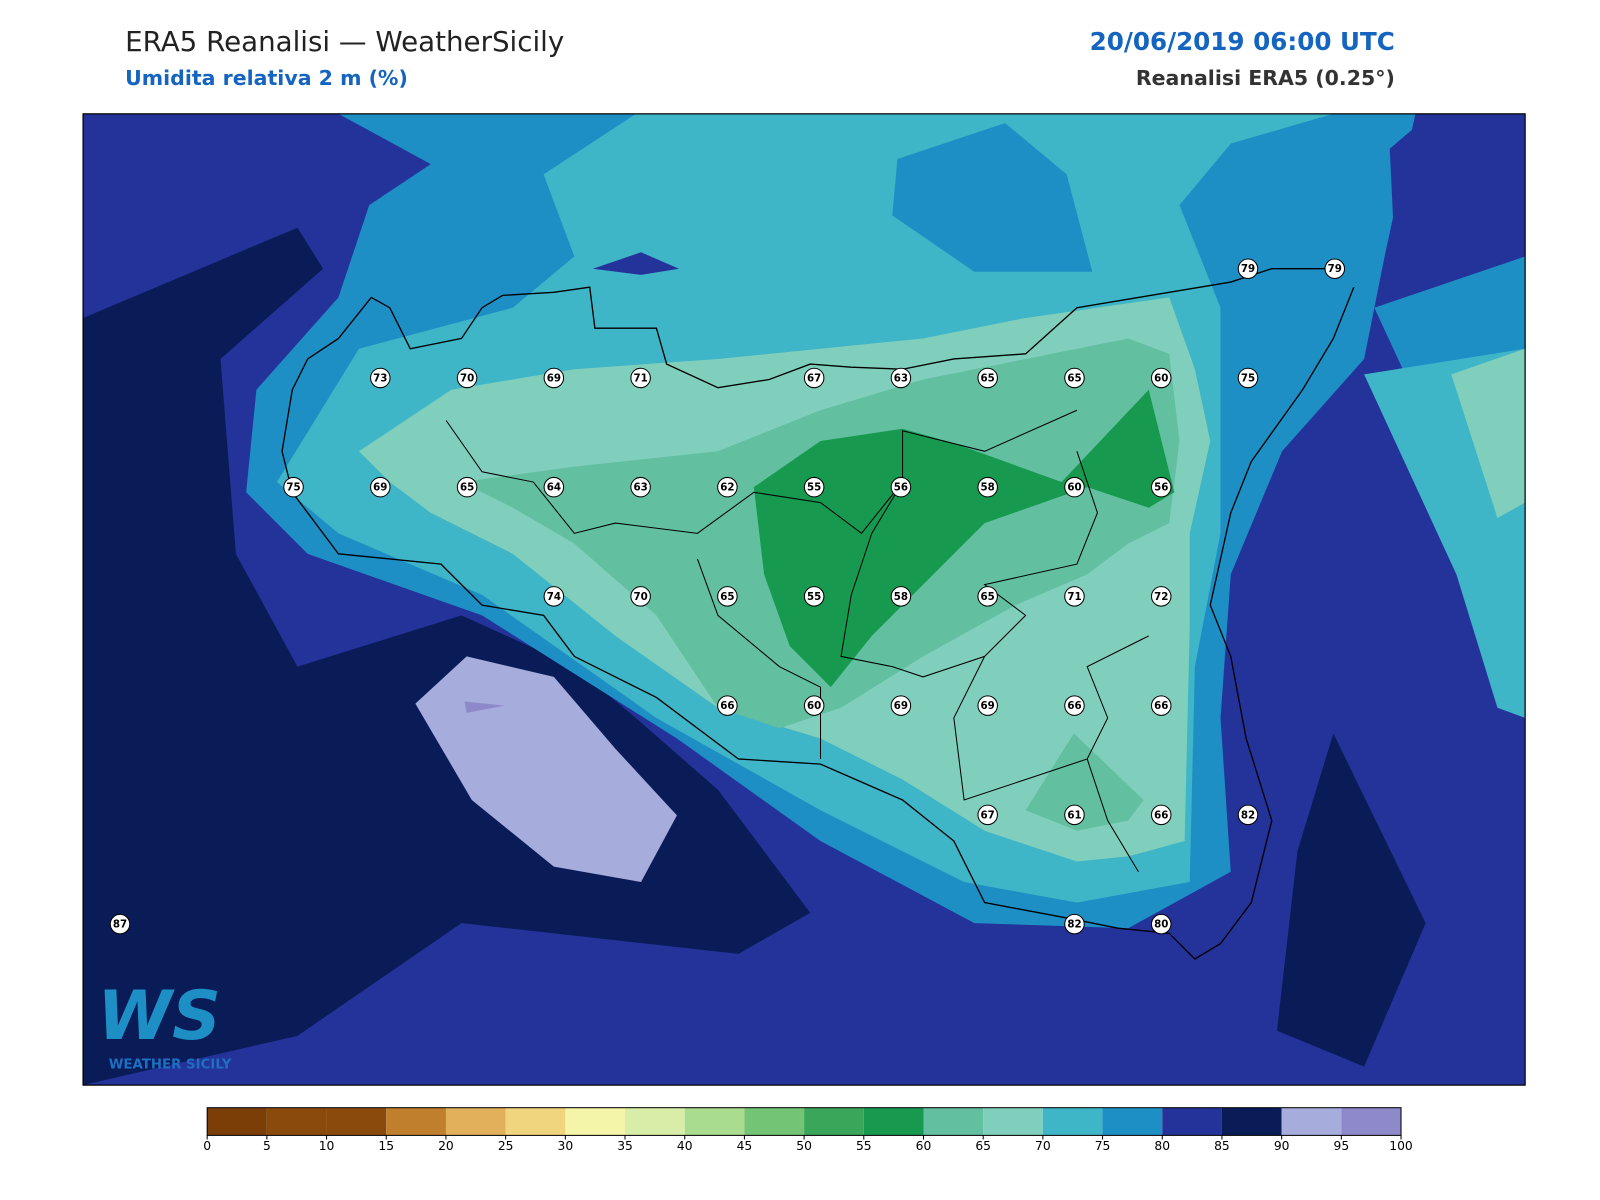  I want to click on station: 60, so click(1074, 487).